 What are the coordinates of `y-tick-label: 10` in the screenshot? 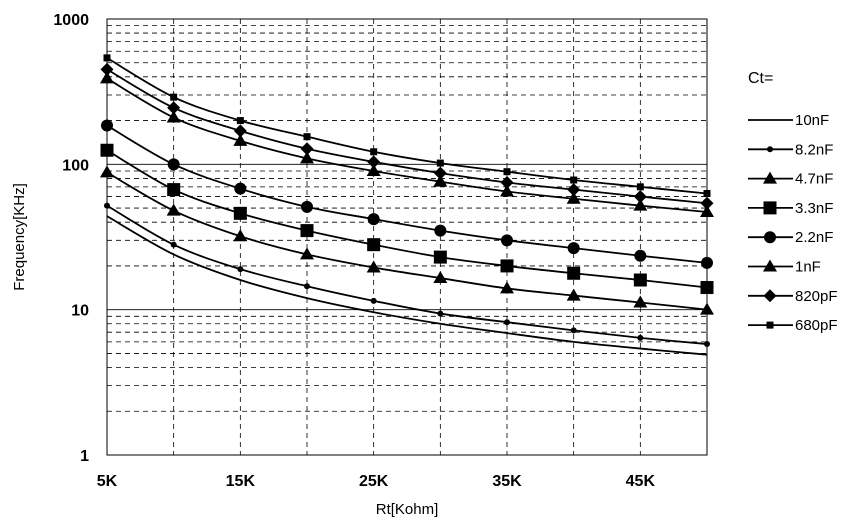 It's located at (80, 311).